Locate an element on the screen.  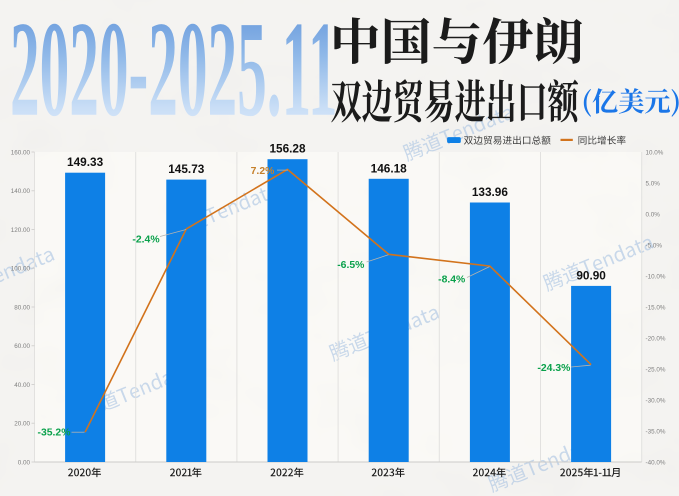
svg-text: 2020-2025.11 is located at coordinates (174, 73).